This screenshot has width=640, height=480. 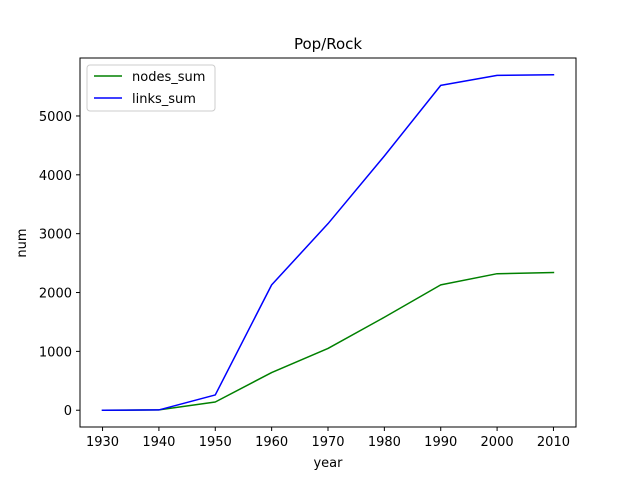 I want to click on chart-title: Pop/Rock, so click(x=328, y=44).